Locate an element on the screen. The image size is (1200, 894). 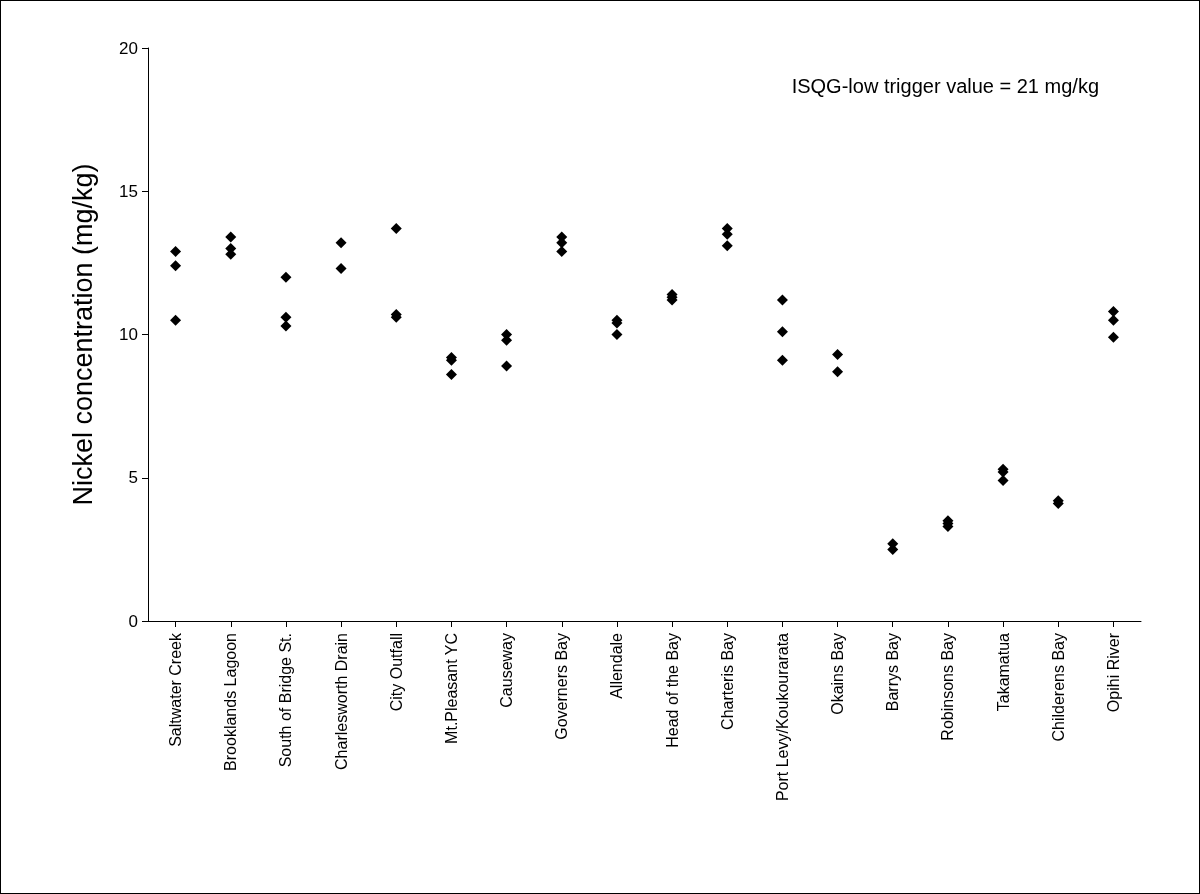
y-tick-label: 10 is located at coordinates (128, 334).